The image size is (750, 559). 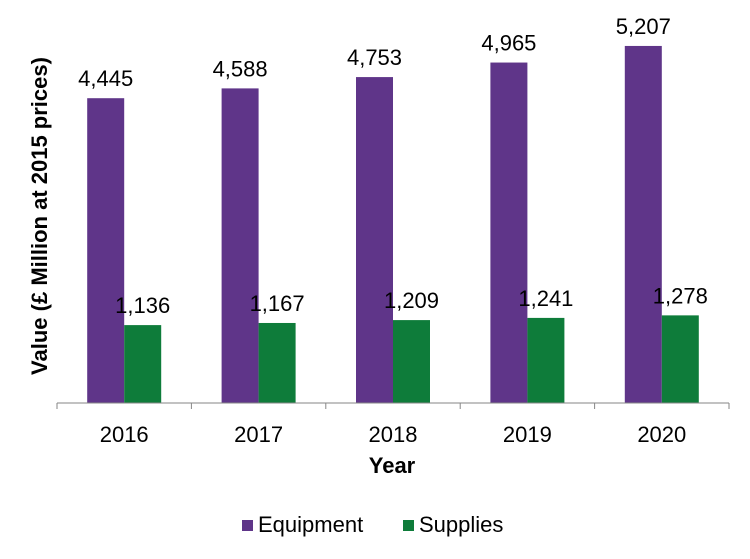 What do you see at coordinates (240, 68) in the screenshot?
I see `data-label-equipment-2017: 4,588` at bounding box center [240, 68].